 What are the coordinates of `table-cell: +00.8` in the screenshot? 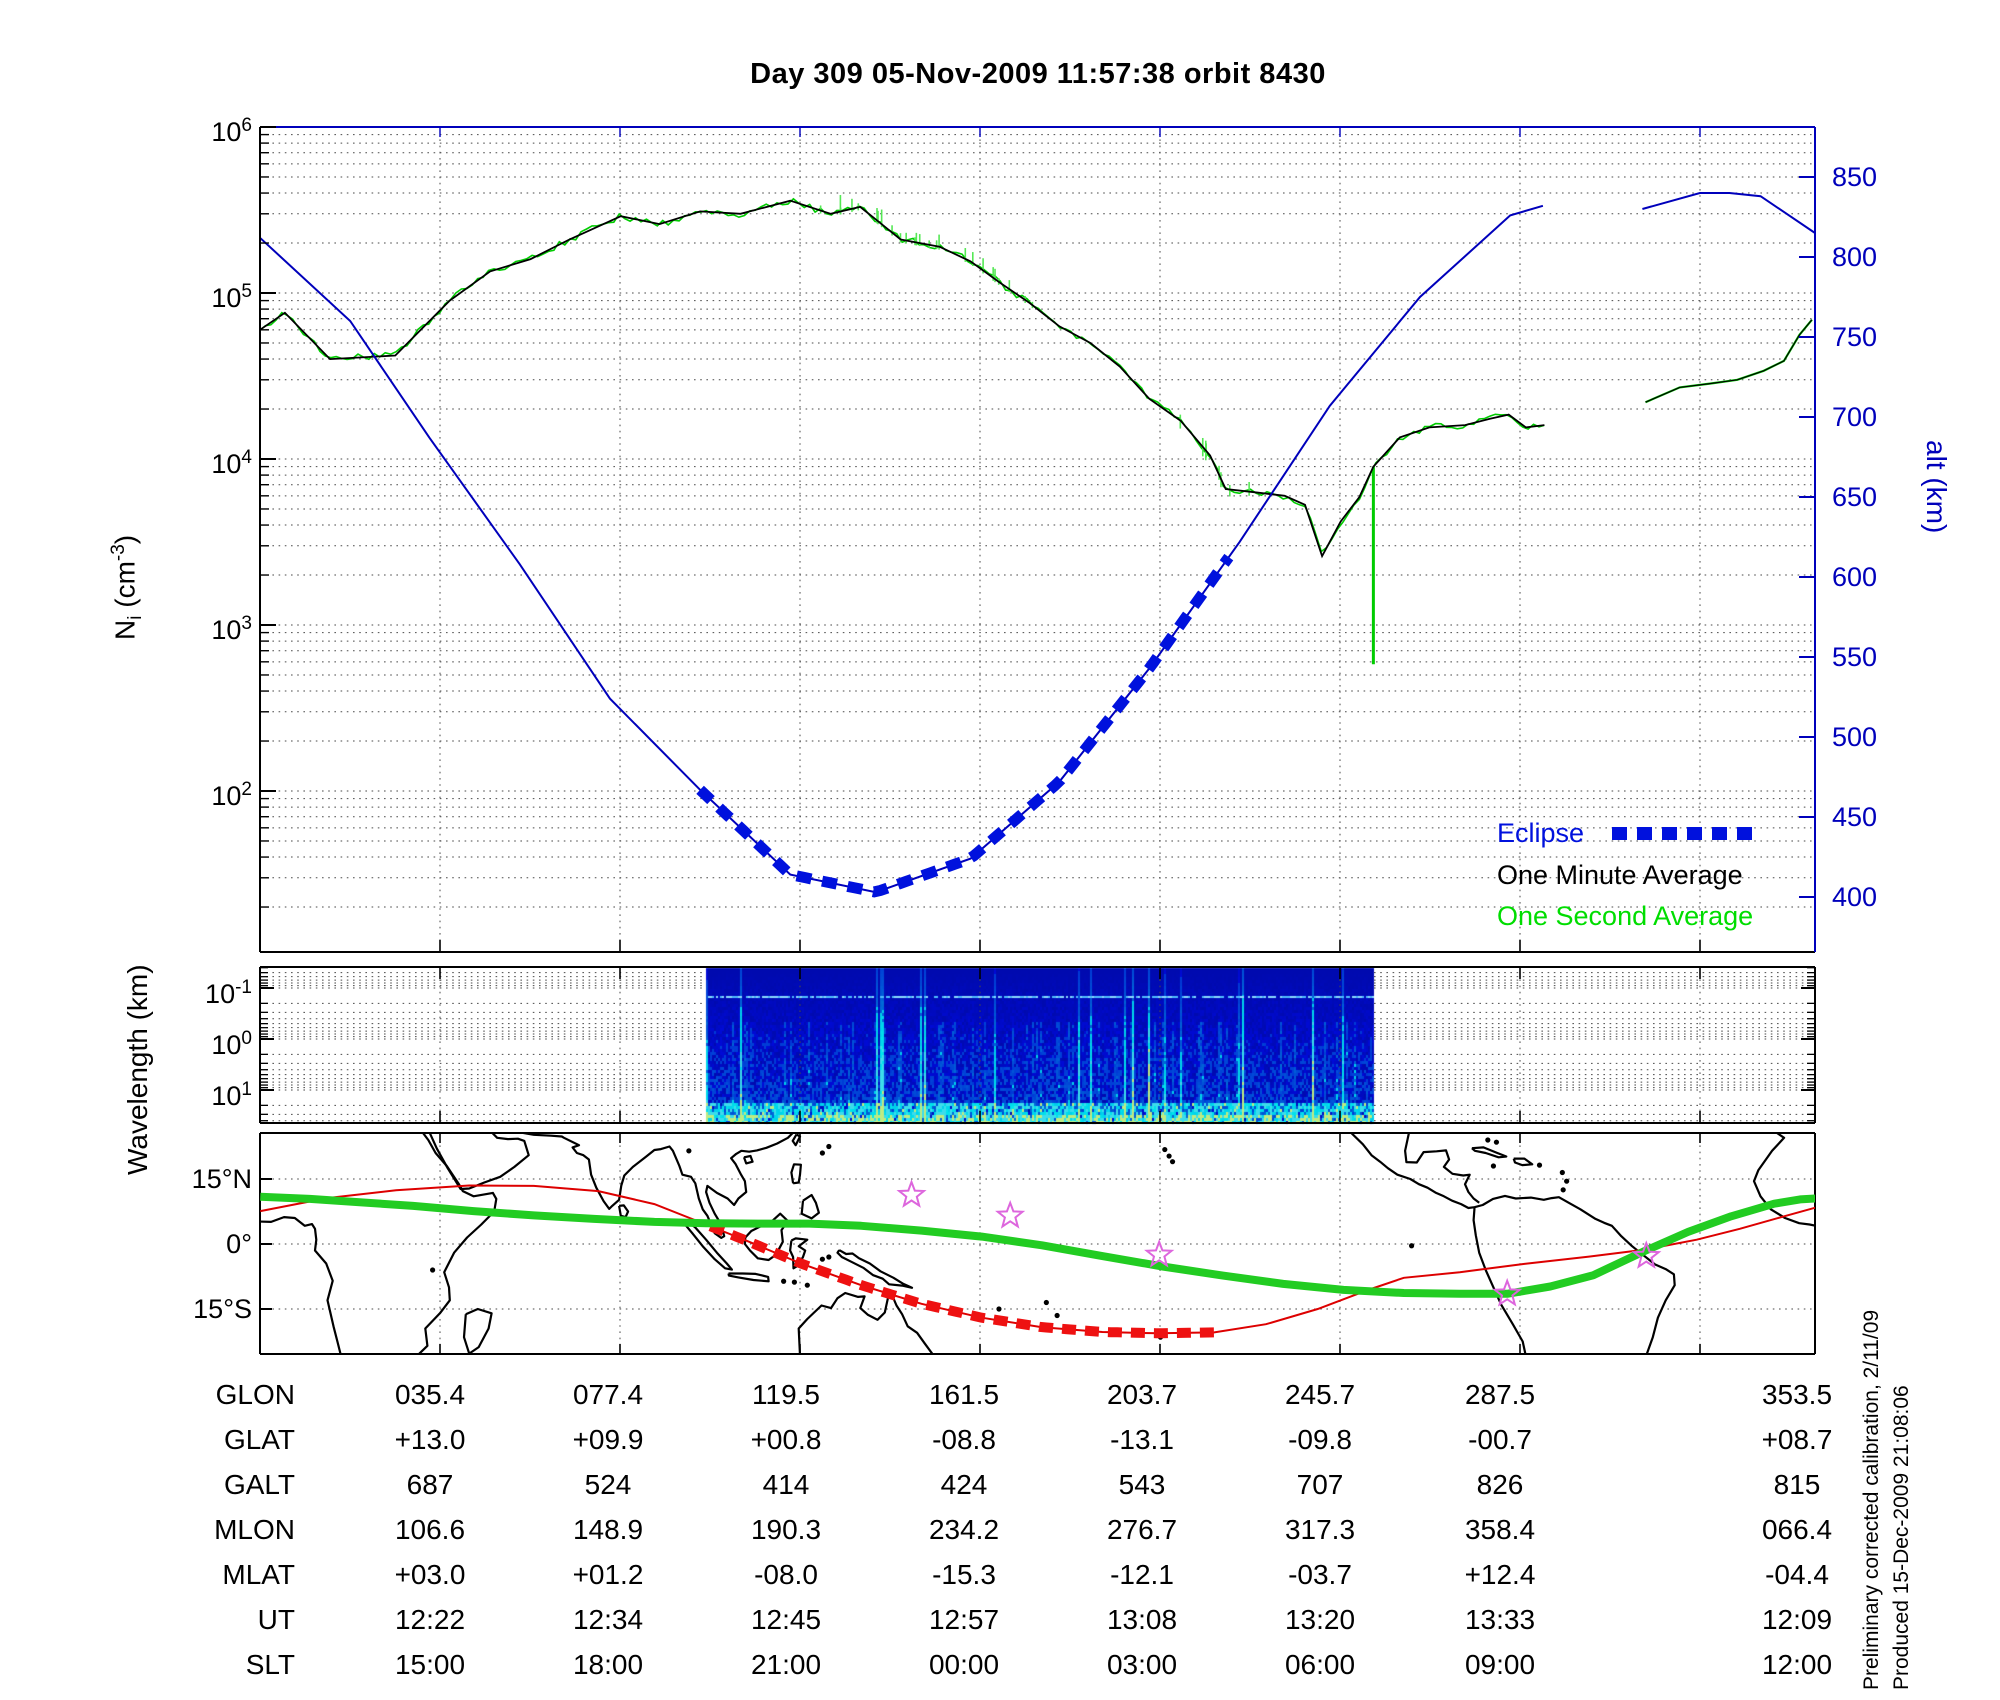 It's located at (786, 1439).